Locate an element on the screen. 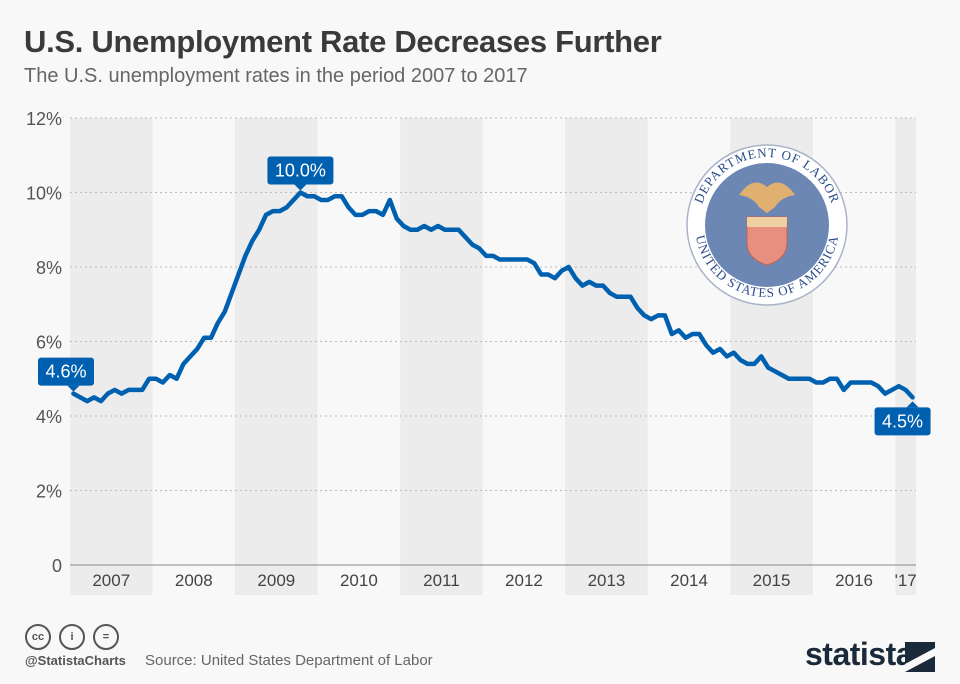 The width and height of the screenshot is (960, 684). x-tick-label: 2010 is located at coordinates (359, 580).